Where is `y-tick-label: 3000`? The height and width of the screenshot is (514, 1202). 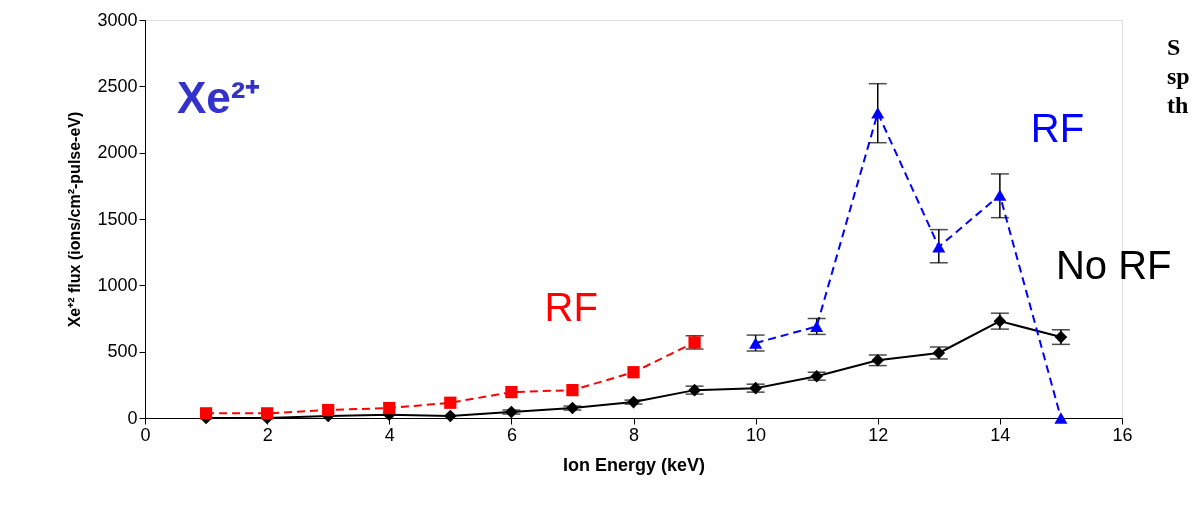
y-tick-label: 3000 is located at coordinates (117, 19).